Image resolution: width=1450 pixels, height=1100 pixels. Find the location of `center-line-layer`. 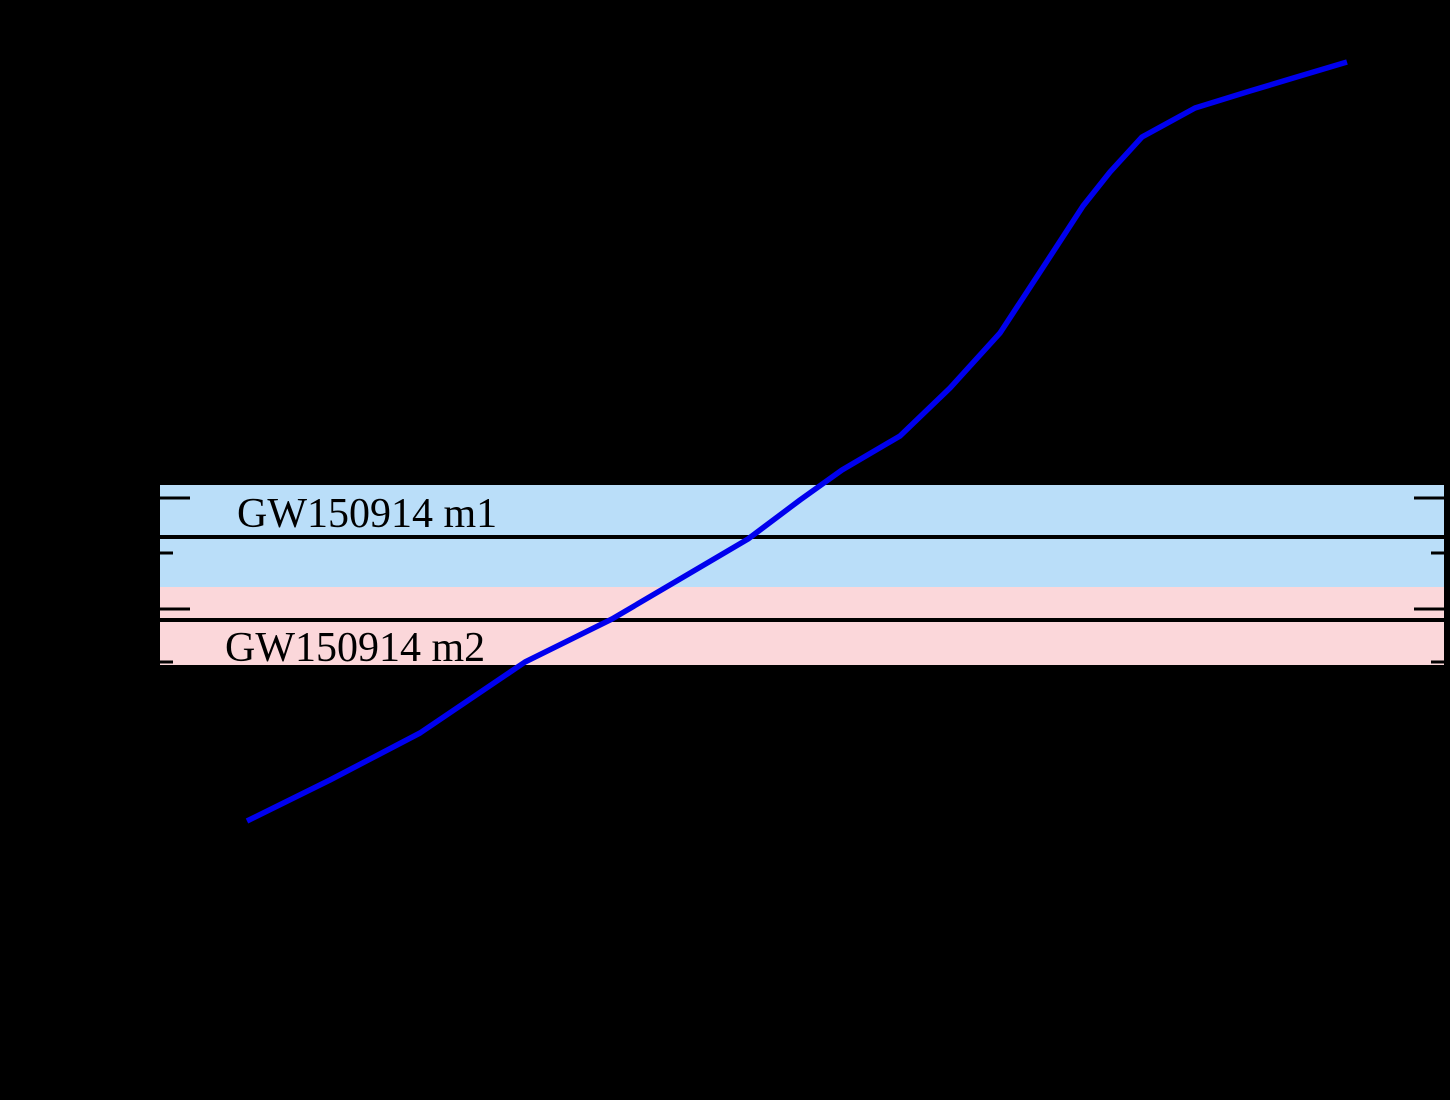

center-line-layer is located at coordinates (802, 578).